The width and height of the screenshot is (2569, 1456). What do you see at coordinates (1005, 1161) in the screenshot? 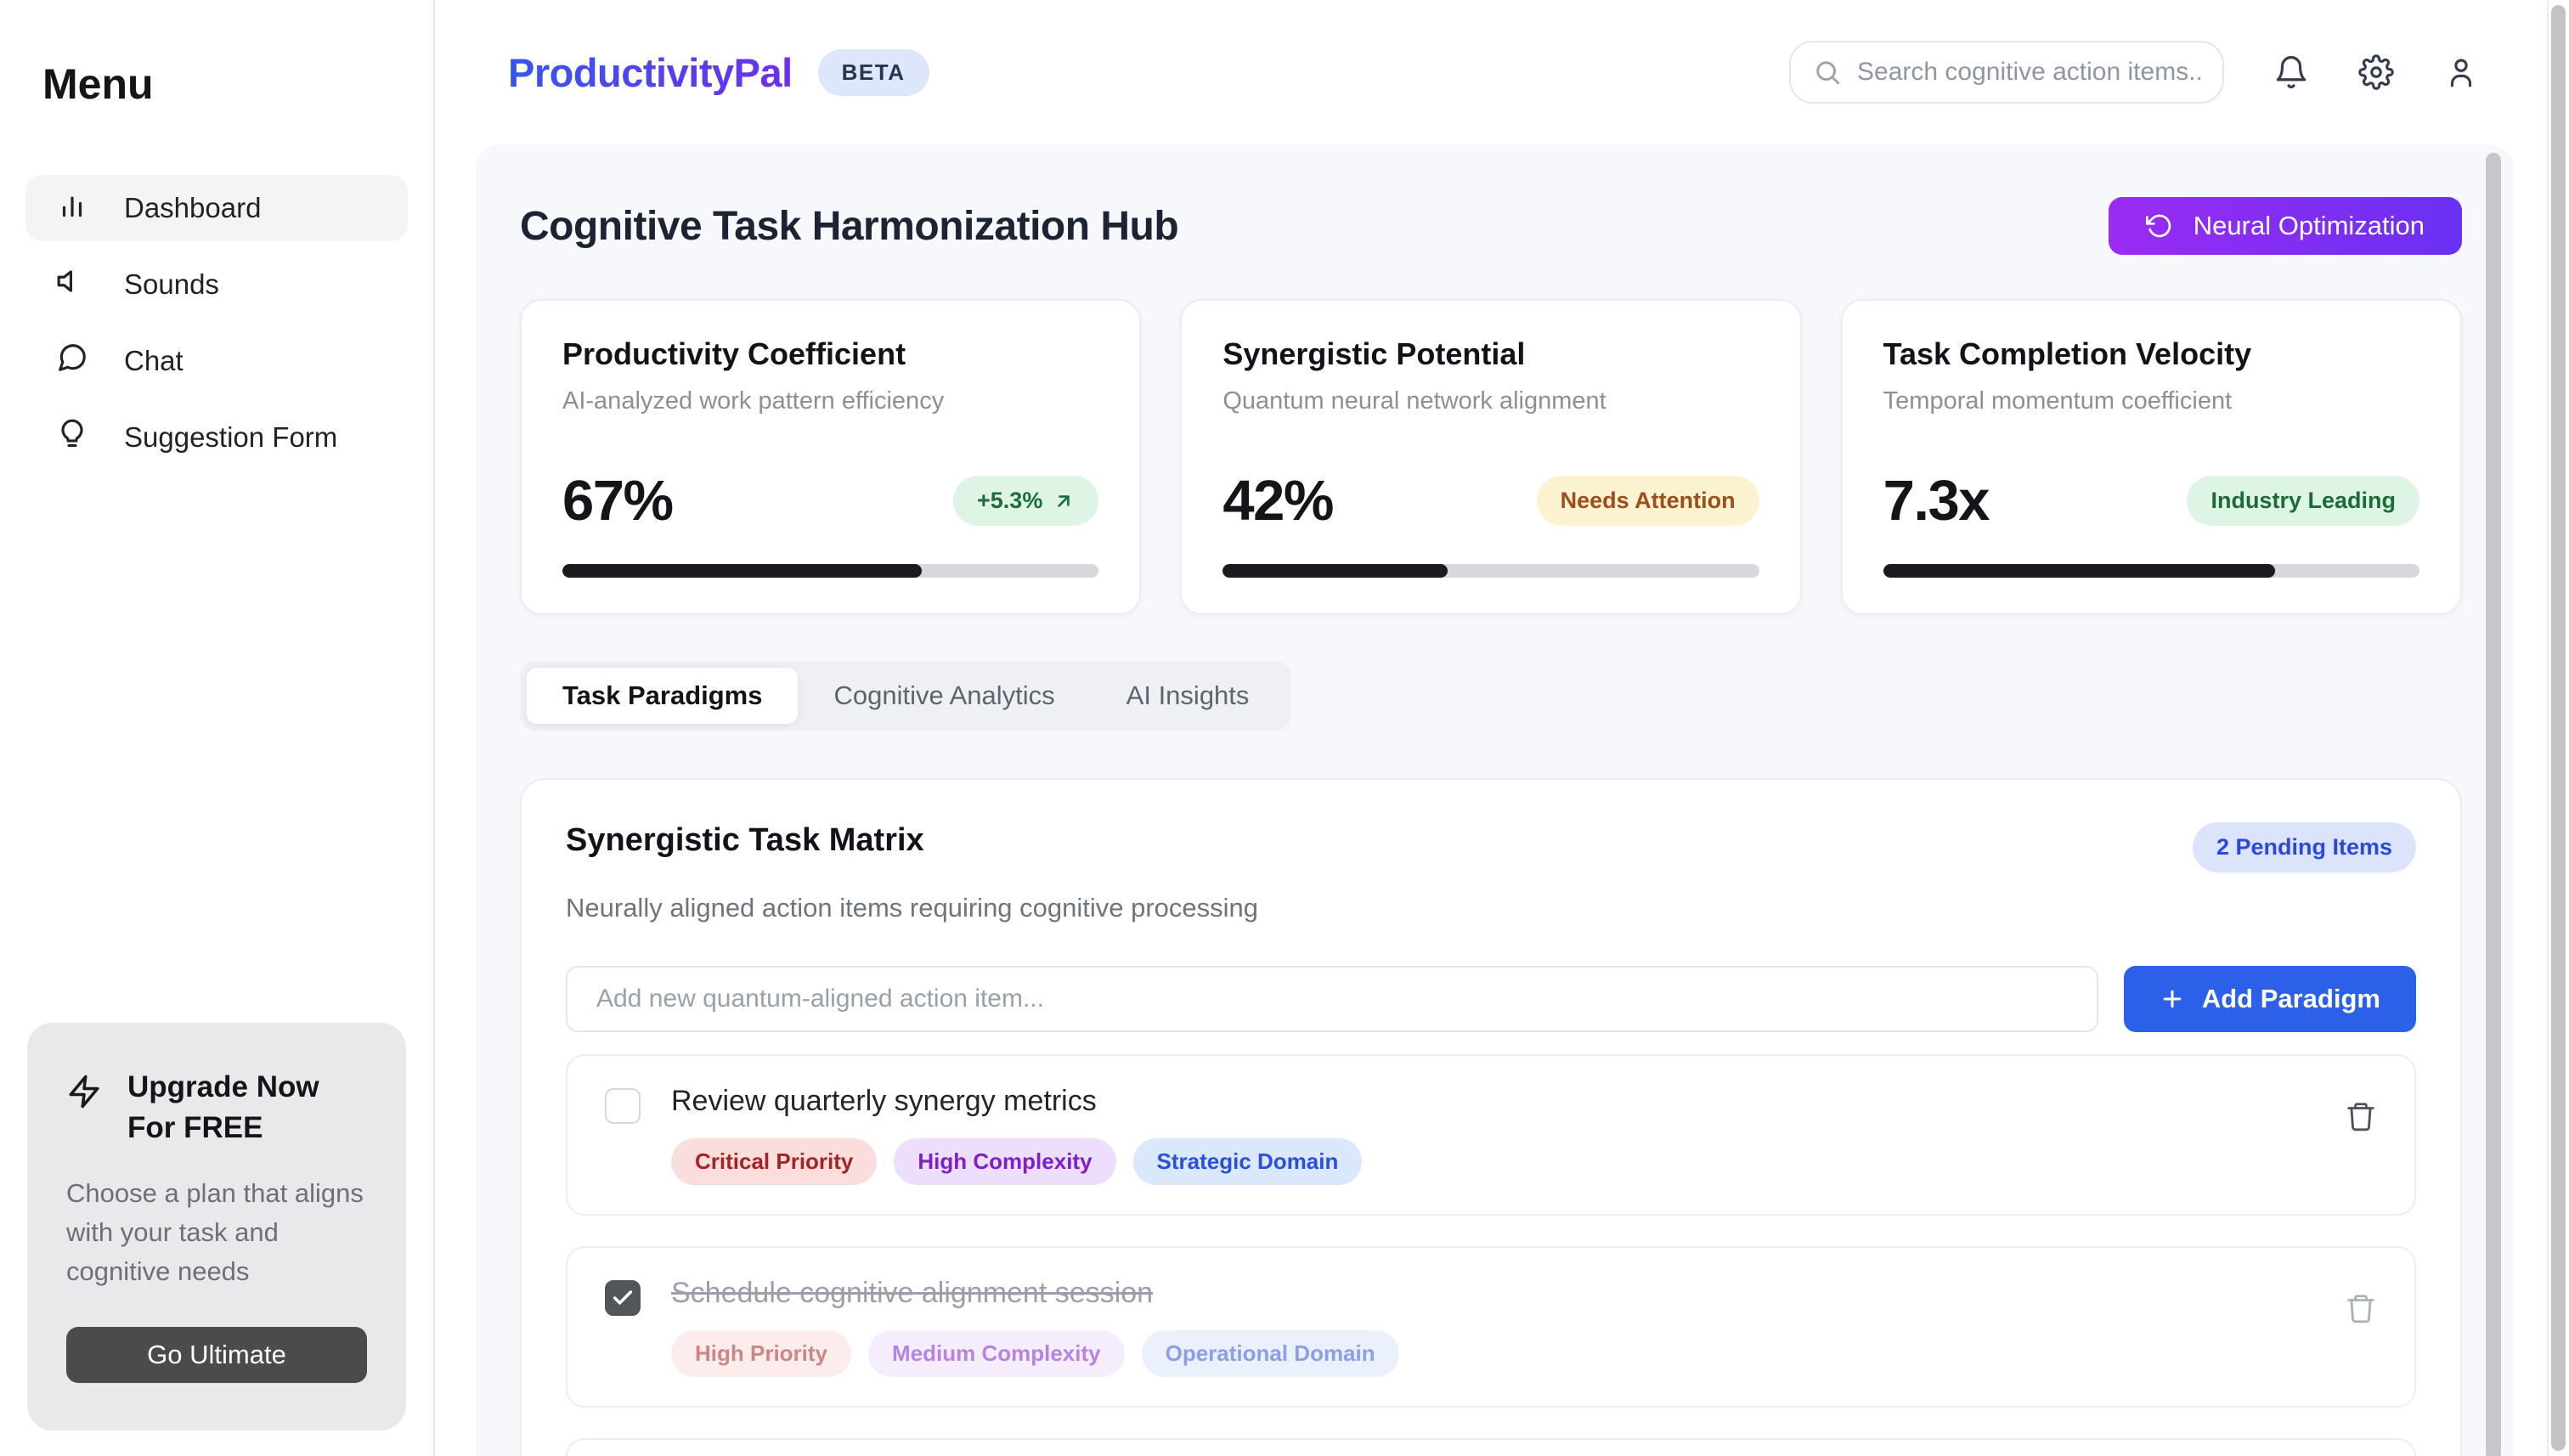
I see `task-tag: High Complexity` at bounding box center [1005, 1161].